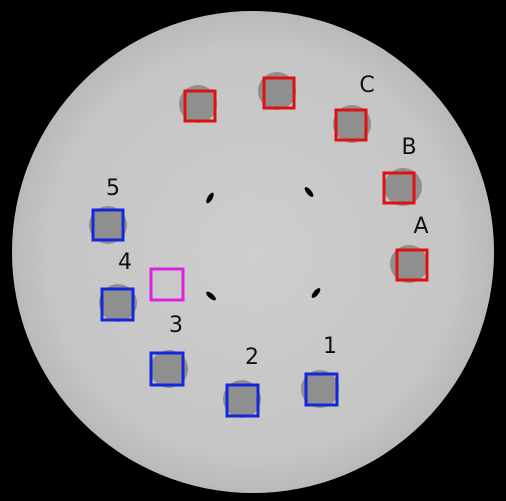 This screenshot has width=506, height=501. Describe the element at coordinates (366, 85) in the screenshot. I see `roi-label: C` at that location.